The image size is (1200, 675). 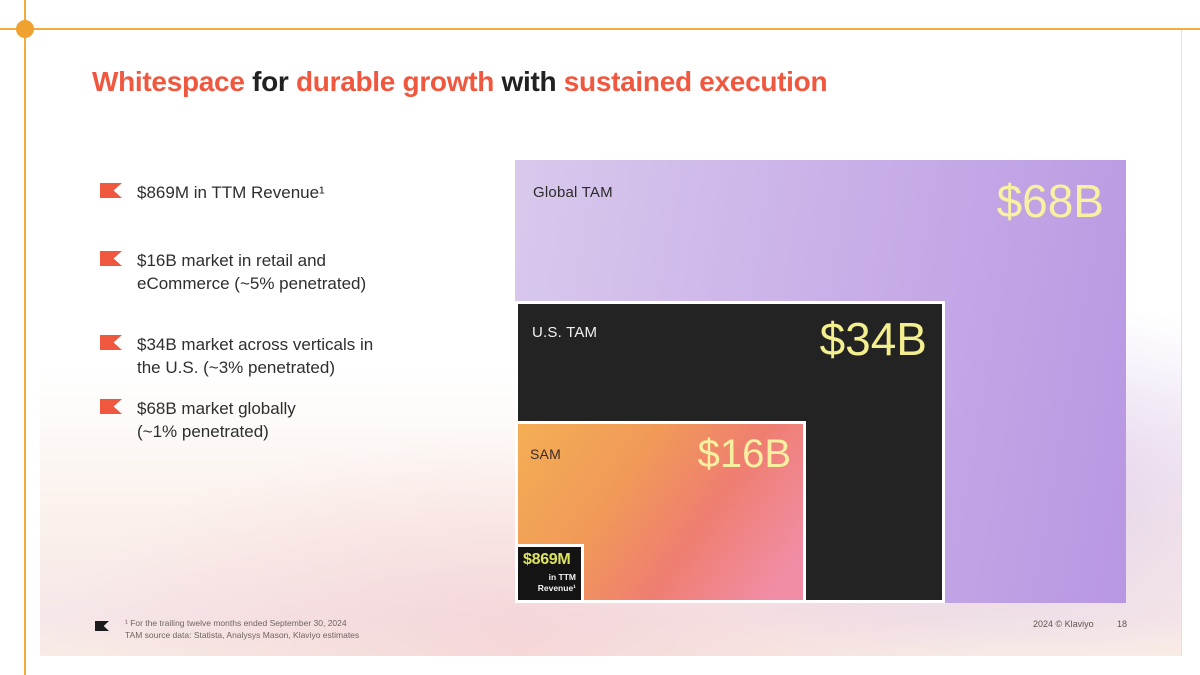 What do you see at coordinates (565, 332) in the screenshot?
I see `us-tam-label: U.S. TAM` at bounding box center [565, 332].